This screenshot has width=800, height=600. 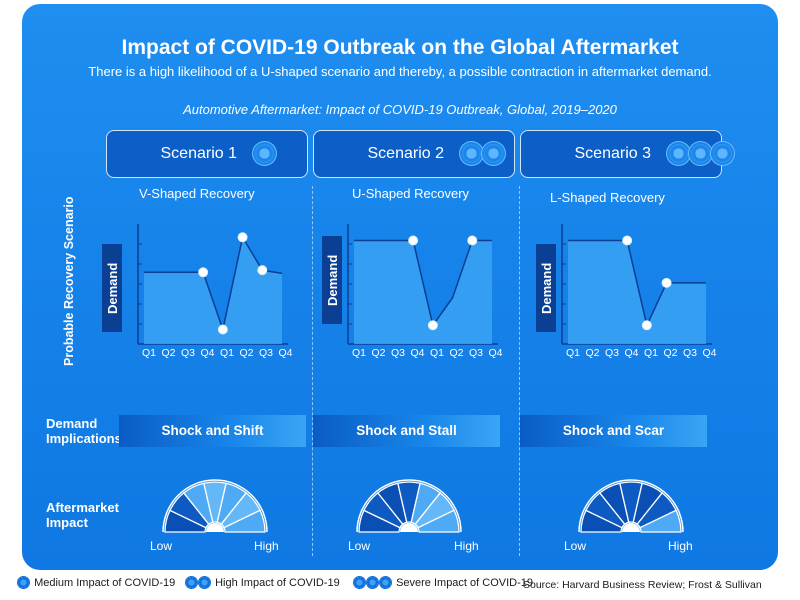 I want to click on legend-item-medium: Medium Impact of COVID-19, so click(x=96, y=583).